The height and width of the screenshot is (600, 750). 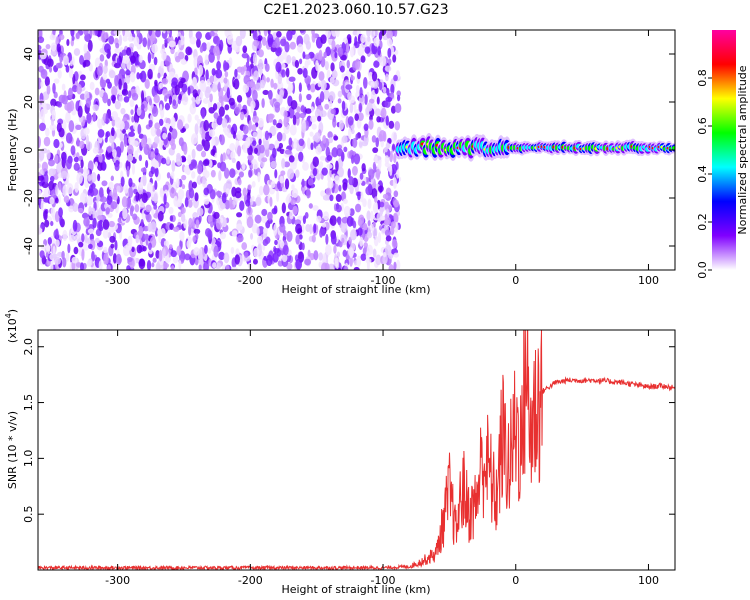 I want to click on x-tick-label: -300, so click(x=117, y=580).